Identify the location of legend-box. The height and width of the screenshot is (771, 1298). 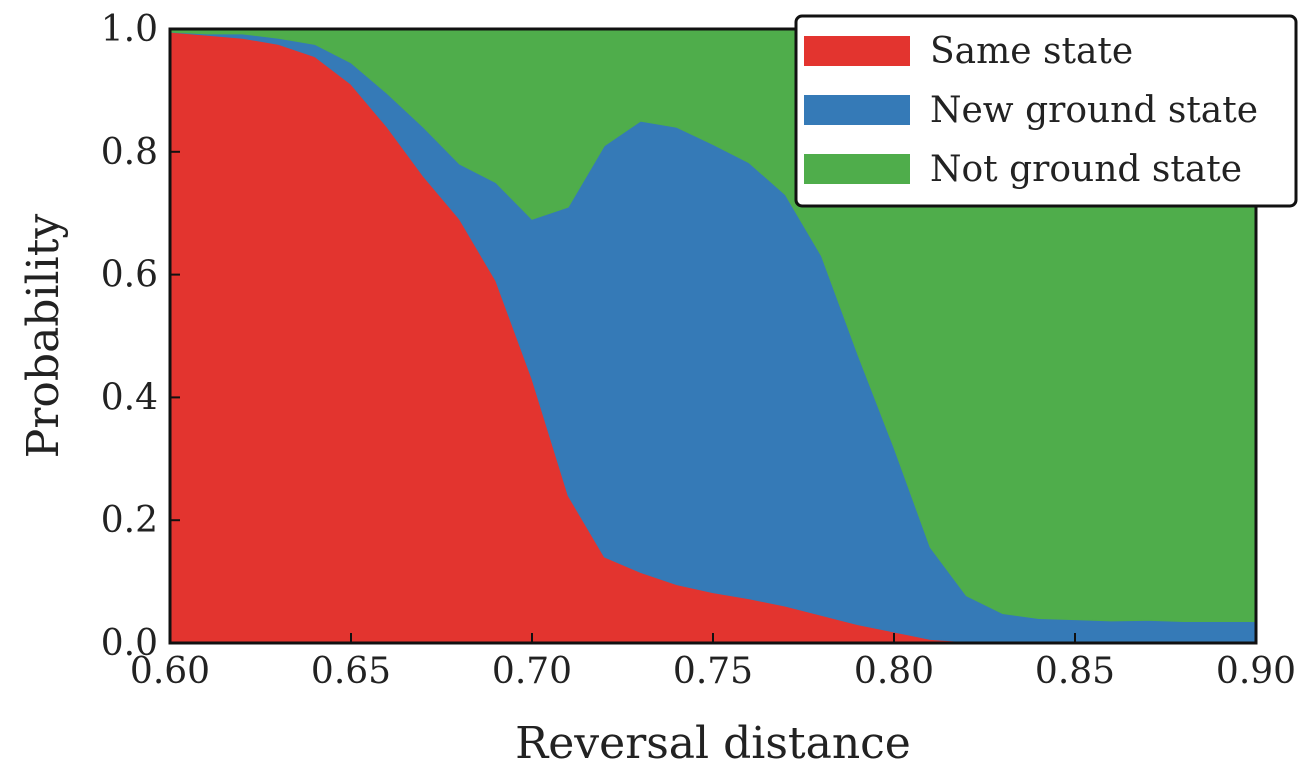
(1046, 111).